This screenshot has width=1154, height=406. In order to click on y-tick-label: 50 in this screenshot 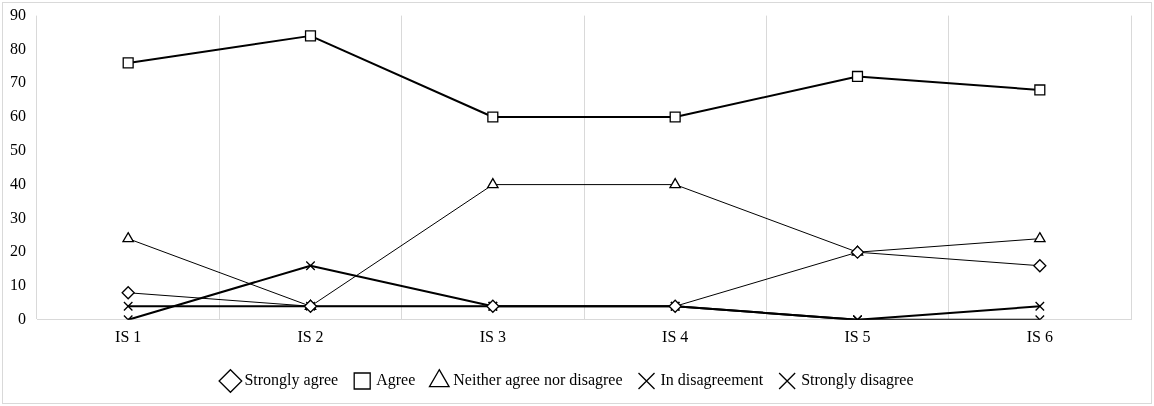, I will do `click(18, 149)`.